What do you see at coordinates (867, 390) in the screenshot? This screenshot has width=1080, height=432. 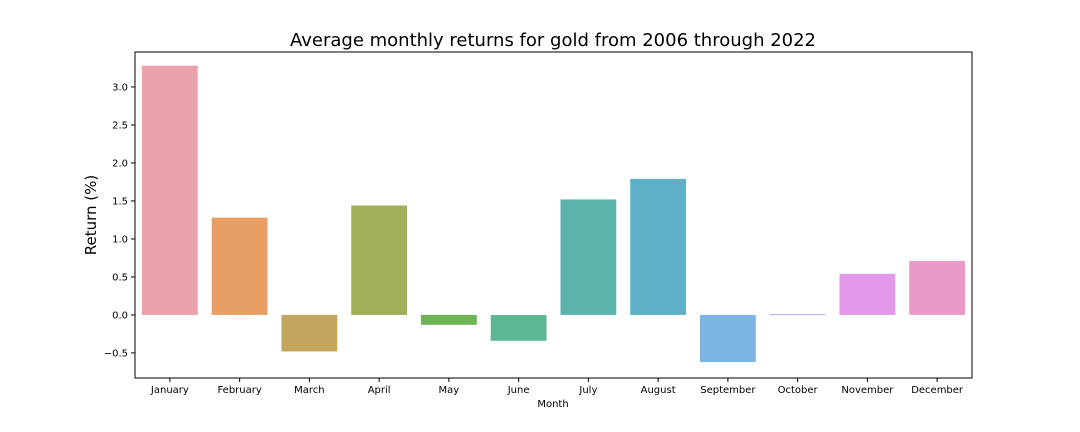 I see `x-tick-label: November` at bounding box center [867, 390].